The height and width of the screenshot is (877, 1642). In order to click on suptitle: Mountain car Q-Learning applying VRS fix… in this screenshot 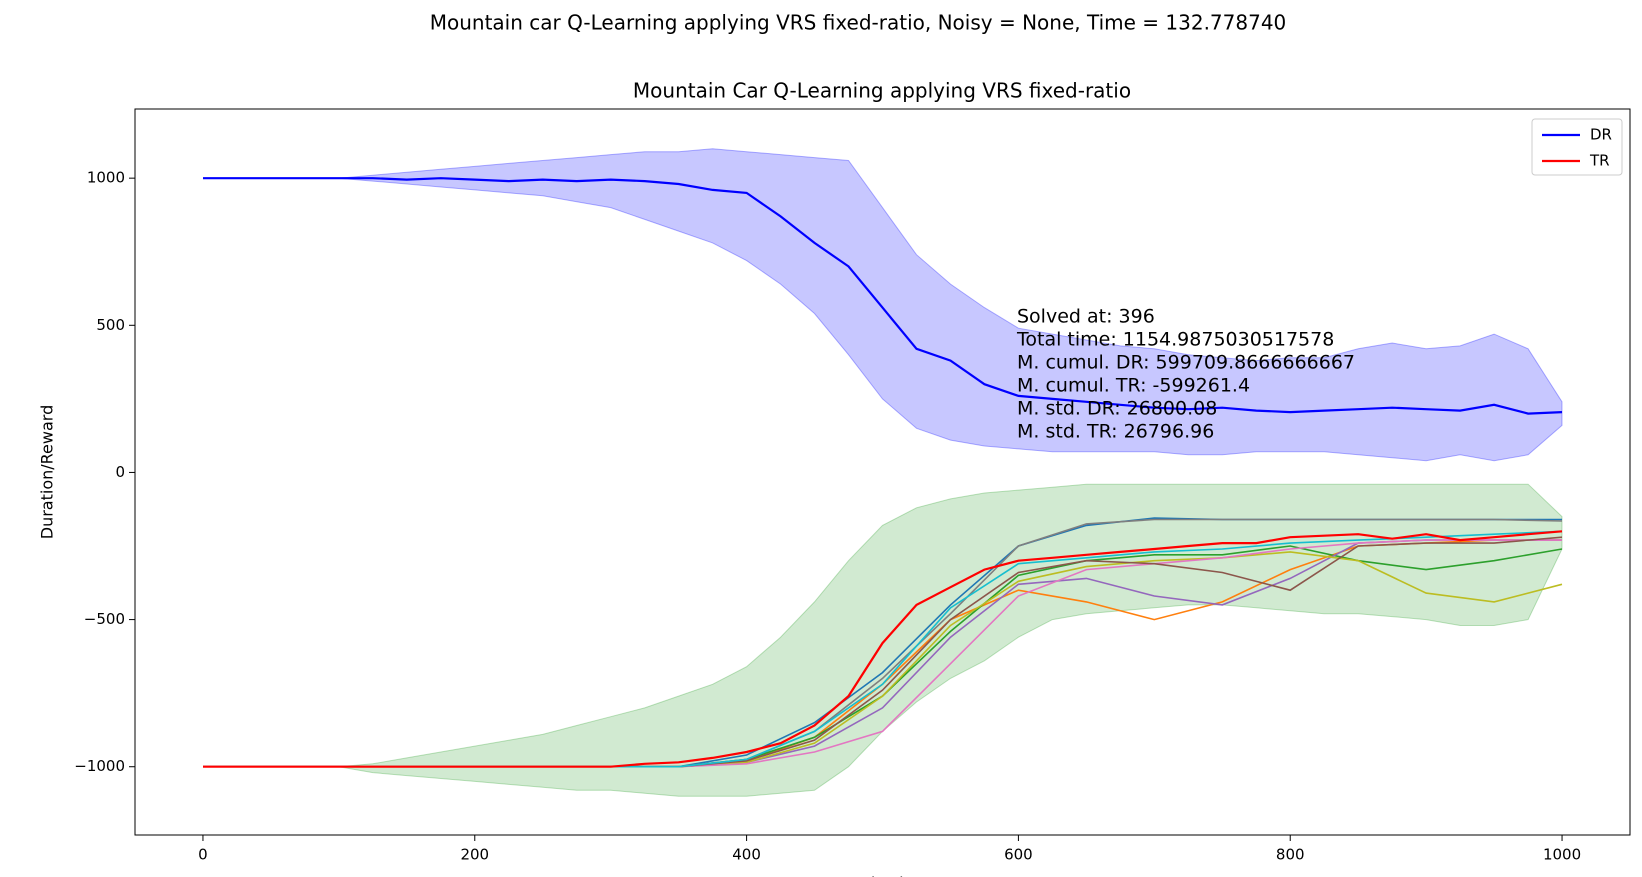, I will do `click(858, 23)`.